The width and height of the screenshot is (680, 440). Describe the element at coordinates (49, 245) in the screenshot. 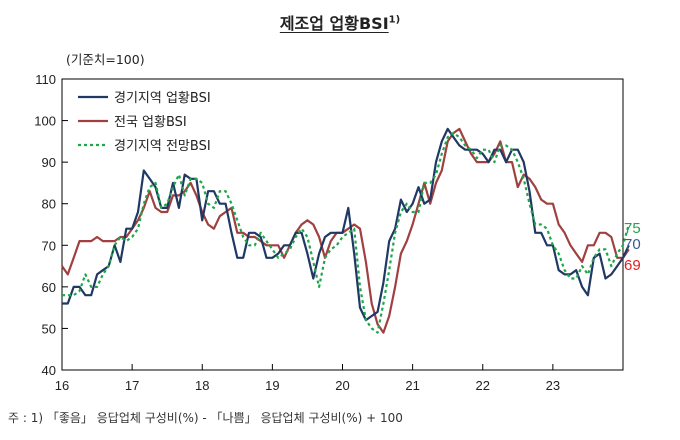

I see `y-tick-label: 70` at that location.